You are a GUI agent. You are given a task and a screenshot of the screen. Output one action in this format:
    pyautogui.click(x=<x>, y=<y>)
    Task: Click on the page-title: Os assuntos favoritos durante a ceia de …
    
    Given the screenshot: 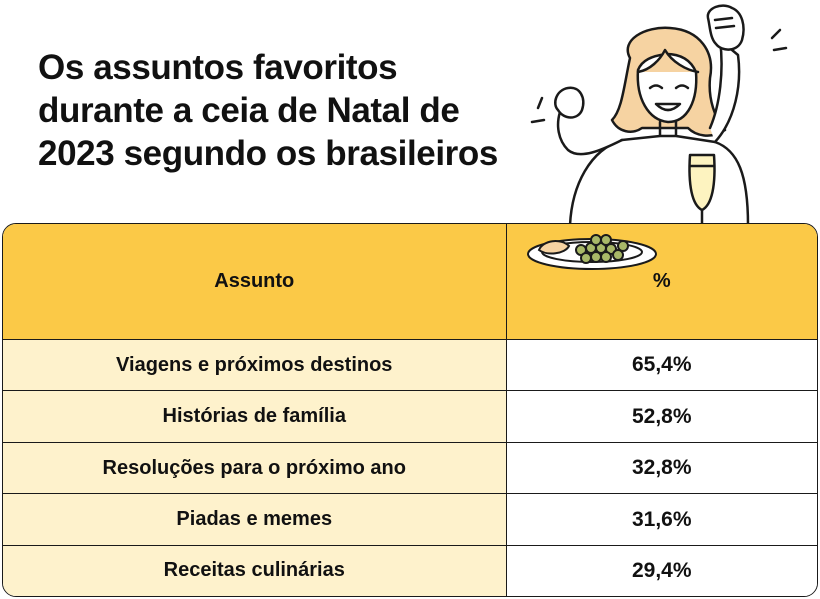 What is the action you would take?
    pyautogui.click(x=293, y=110)
    